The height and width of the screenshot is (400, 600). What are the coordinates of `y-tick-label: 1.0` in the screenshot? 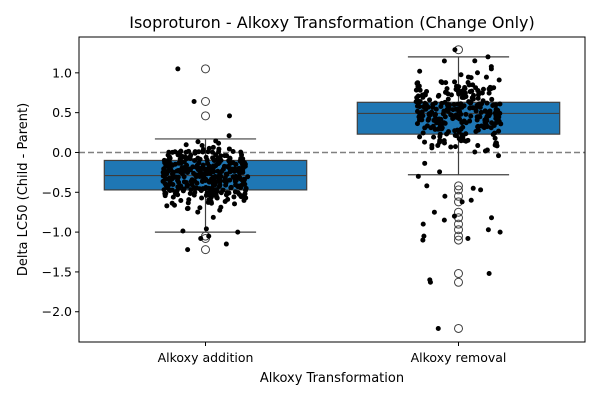 It's located at (62, 72).